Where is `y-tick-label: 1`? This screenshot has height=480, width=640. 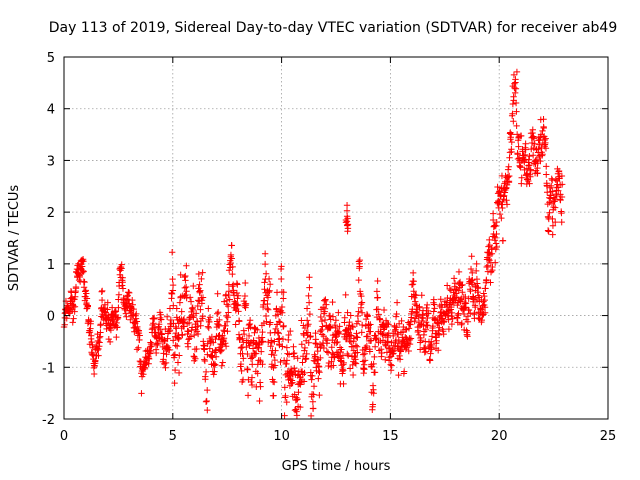
y-tick-label: 1 is located at coordinates (51, 265).